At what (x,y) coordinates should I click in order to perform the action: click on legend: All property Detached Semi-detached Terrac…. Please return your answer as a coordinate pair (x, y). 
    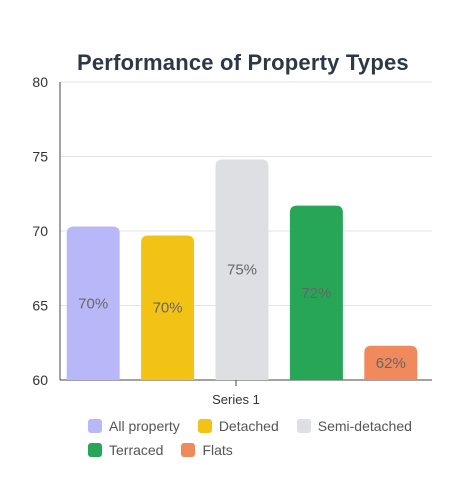
    Looking at the image, I should click on (236, 442).